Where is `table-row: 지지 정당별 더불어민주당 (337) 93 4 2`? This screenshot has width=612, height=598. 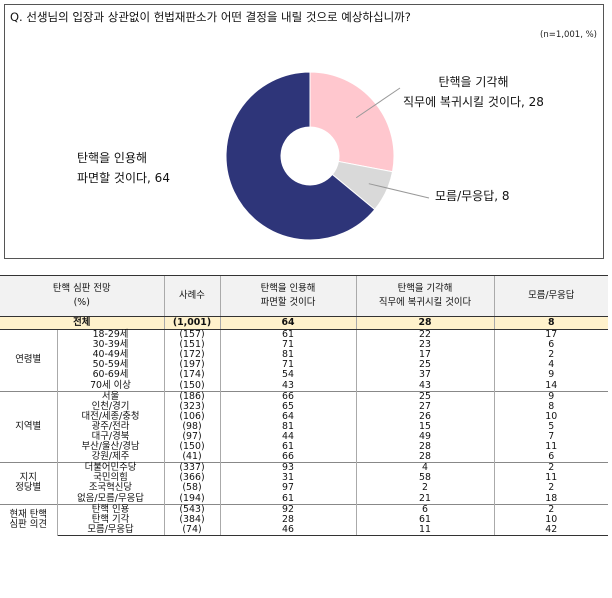 table-row: 지지 정당별 더불어민주당 (337) 93 4 2 is located at coordinates (304, 483).